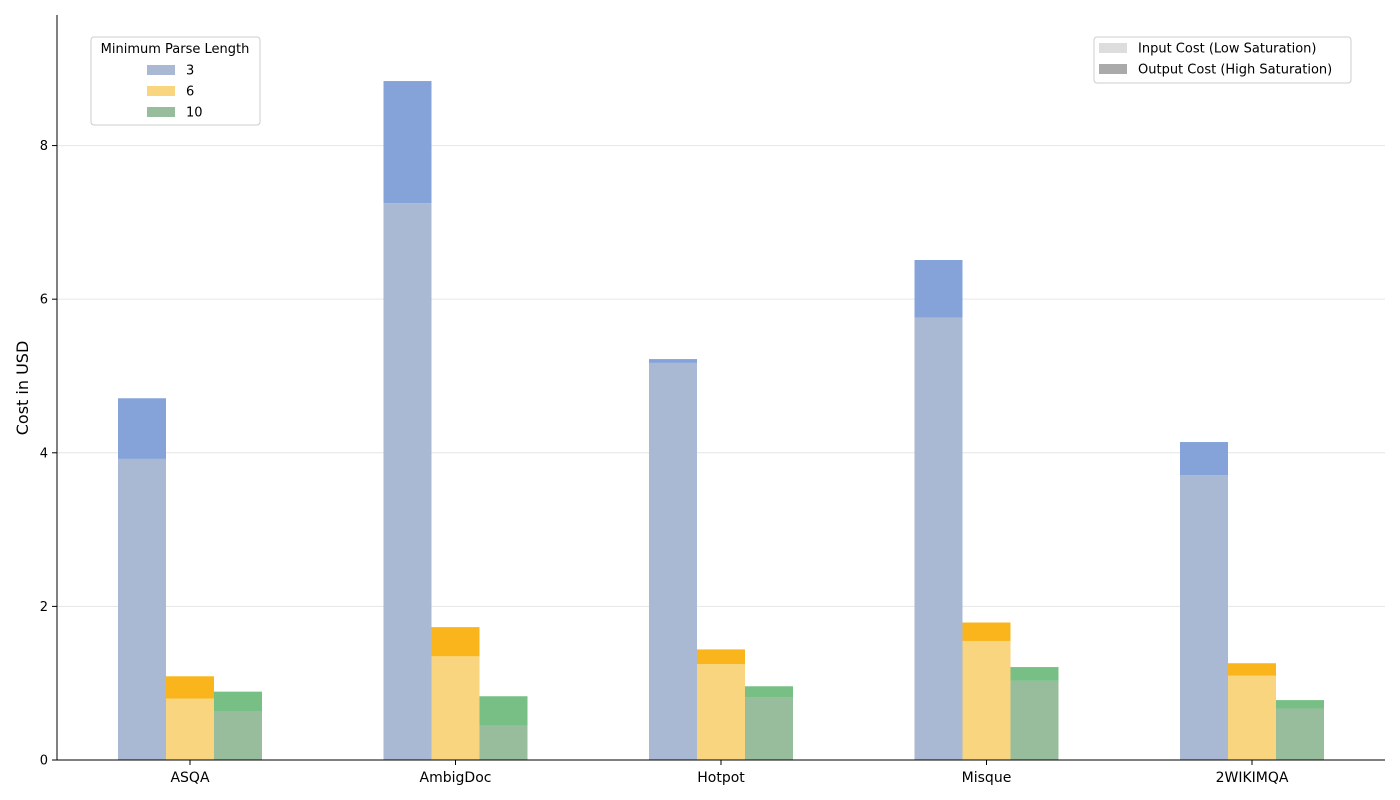  What do you see at coordinates (175, 49) in the screenshot?
I see `legend-series-title: Minimum Parse Length` at bounding box center [175, 49].